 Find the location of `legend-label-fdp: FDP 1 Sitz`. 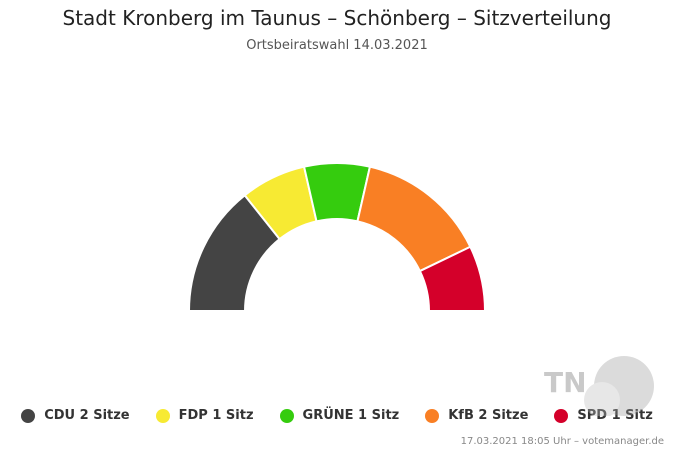

legend-label-fdp: FDP 1 Sitz is located at coordinates (216, 415).